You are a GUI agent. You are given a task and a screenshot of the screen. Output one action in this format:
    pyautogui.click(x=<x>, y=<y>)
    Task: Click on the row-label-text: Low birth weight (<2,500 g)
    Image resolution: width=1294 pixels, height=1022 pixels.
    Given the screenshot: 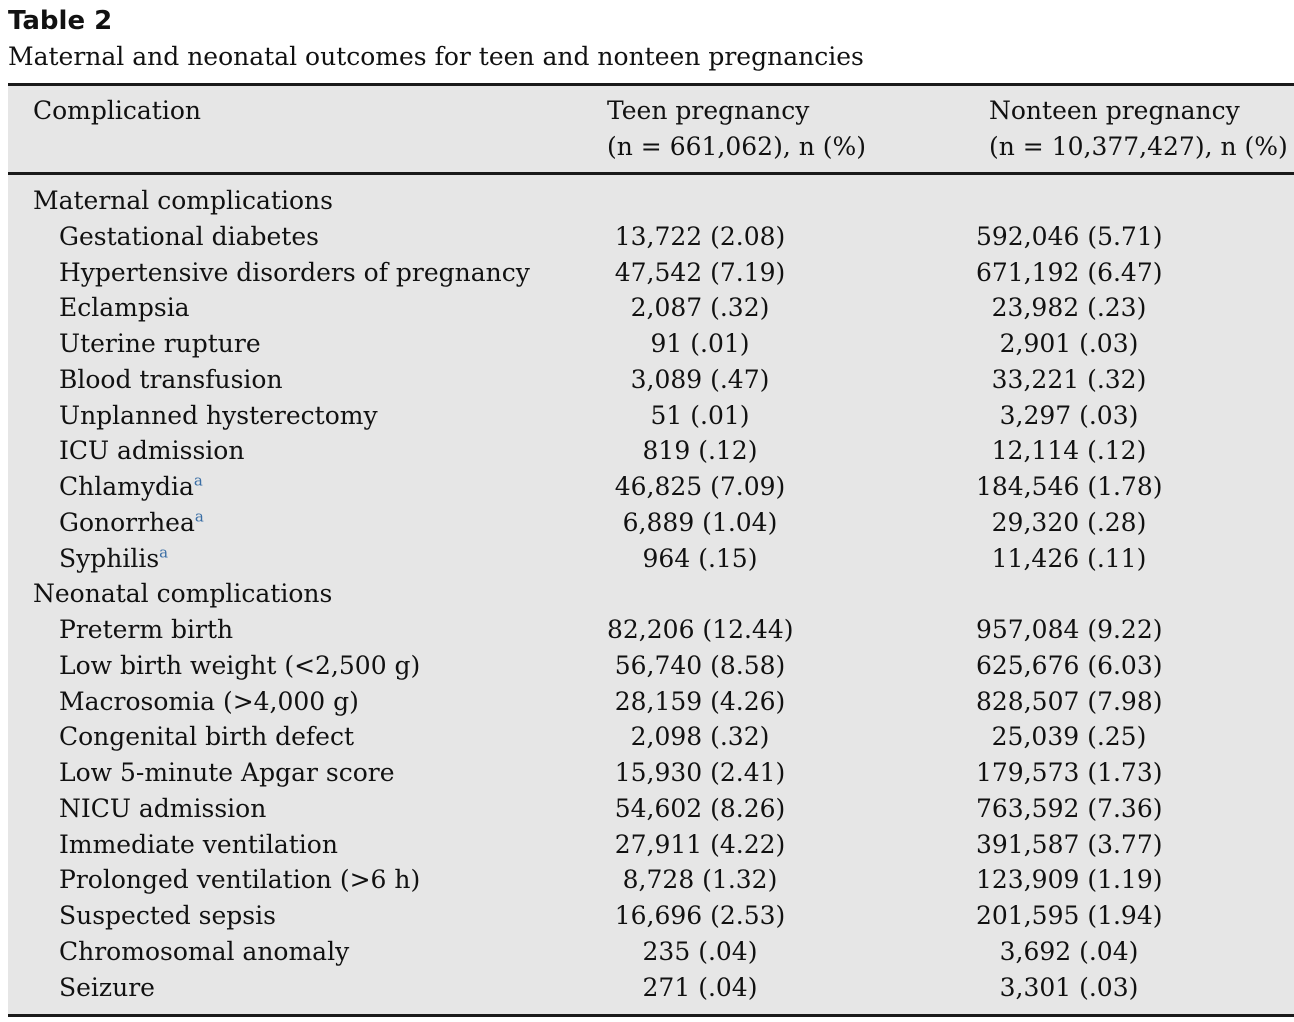 What is the action you would take?
    pyautogui.click(x=240, y=665)
    